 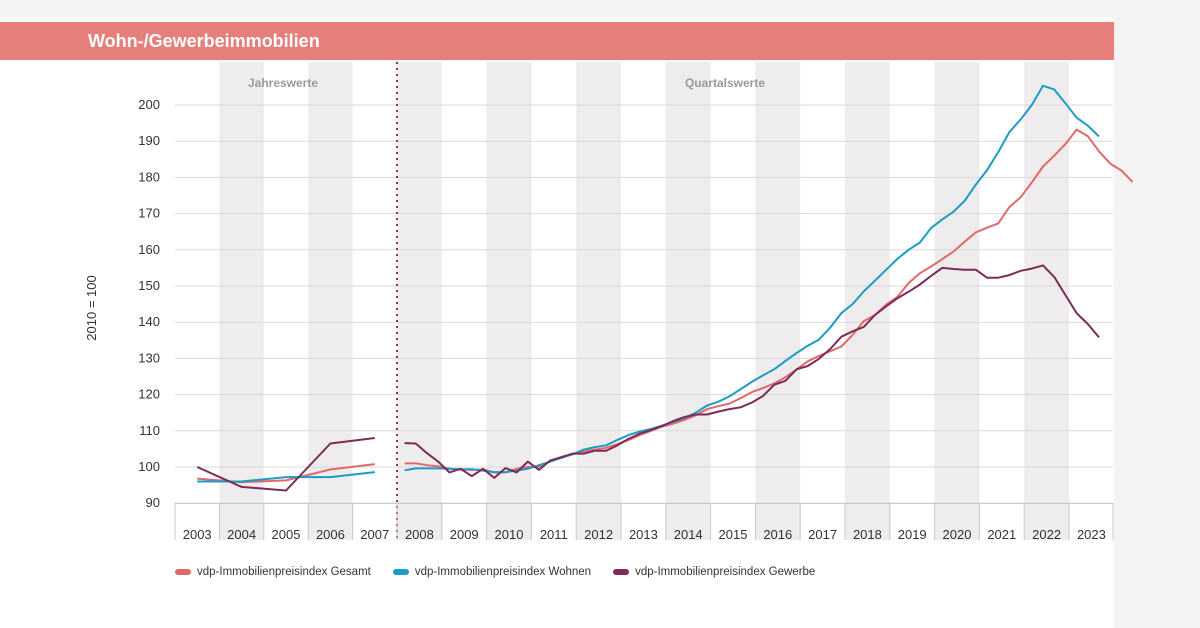 I want to click on title-bar: Wohn-/Gewerbeimmobilien, so click(x=557, y=41).